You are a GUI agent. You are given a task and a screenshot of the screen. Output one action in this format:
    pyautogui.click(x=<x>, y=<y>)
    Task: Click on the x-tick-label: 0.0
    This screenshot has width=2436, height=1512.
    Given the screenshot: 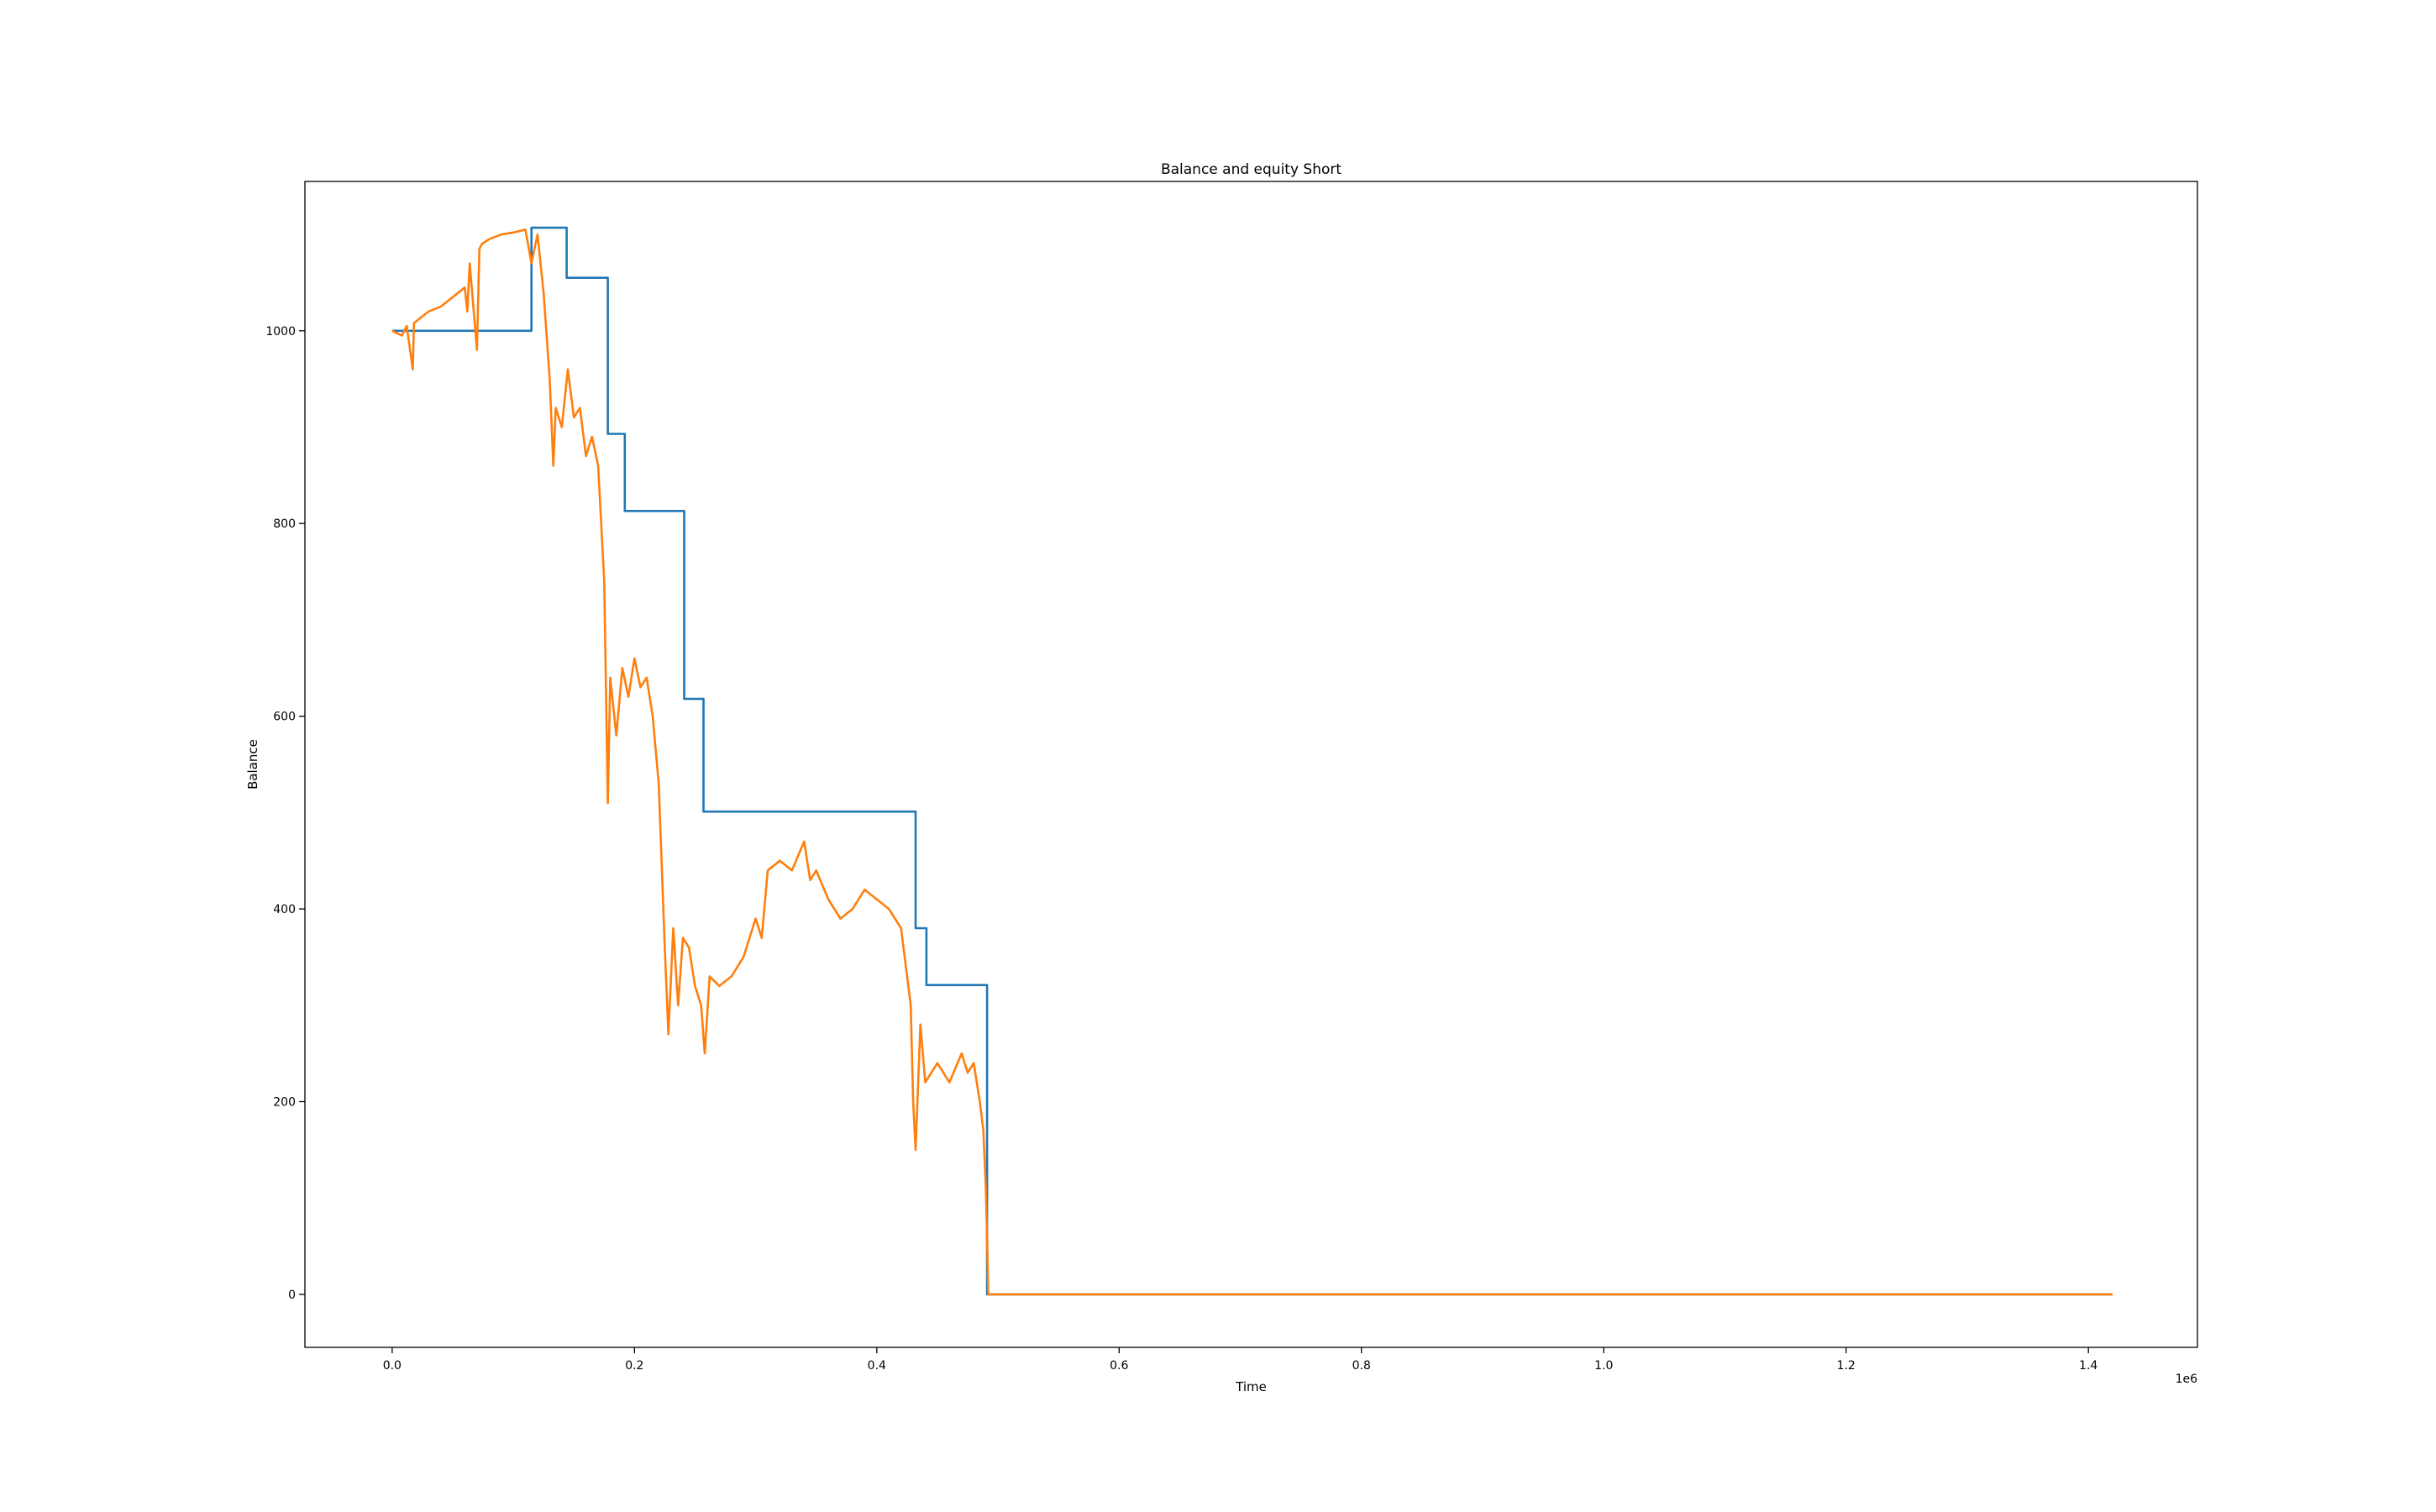 What is the action you would take?
    pyautogui.click(x=392, y=1366)
    